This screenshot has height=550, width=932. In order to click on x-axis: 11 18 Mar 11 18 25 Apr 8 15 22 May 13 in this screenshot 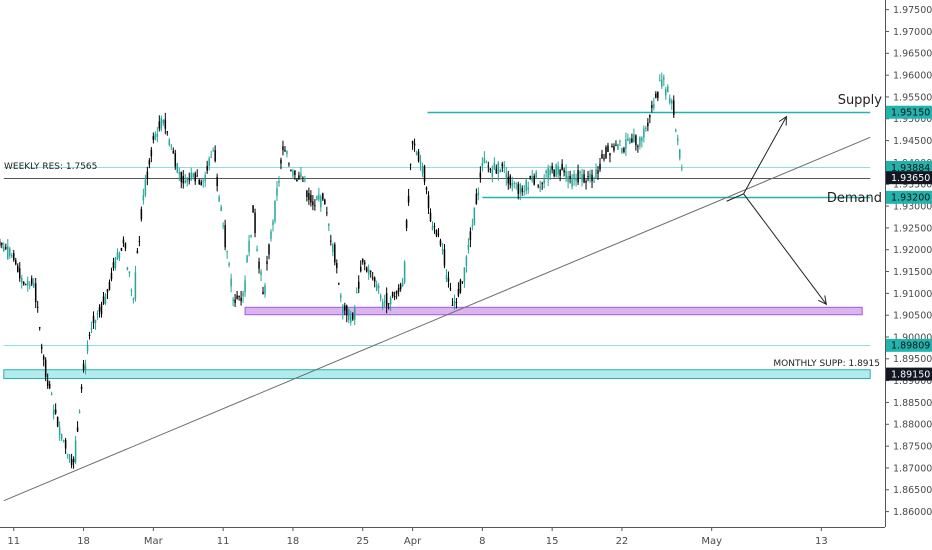, I will do `click(417, 537)`.